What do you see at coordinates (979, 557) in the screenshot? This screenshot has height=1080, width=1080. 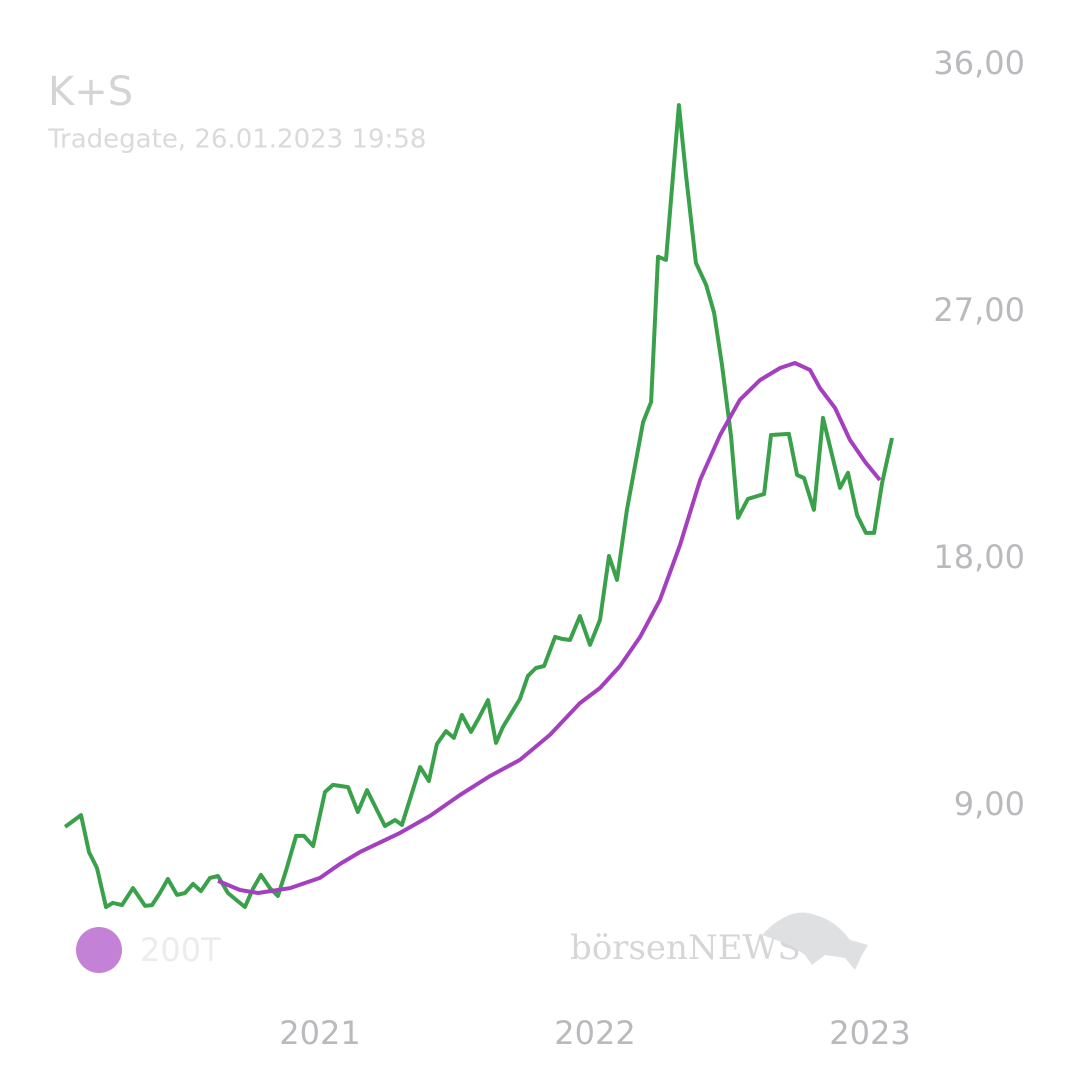 I see `y-tick-label: 18,00` at bounding box center [979, 557].